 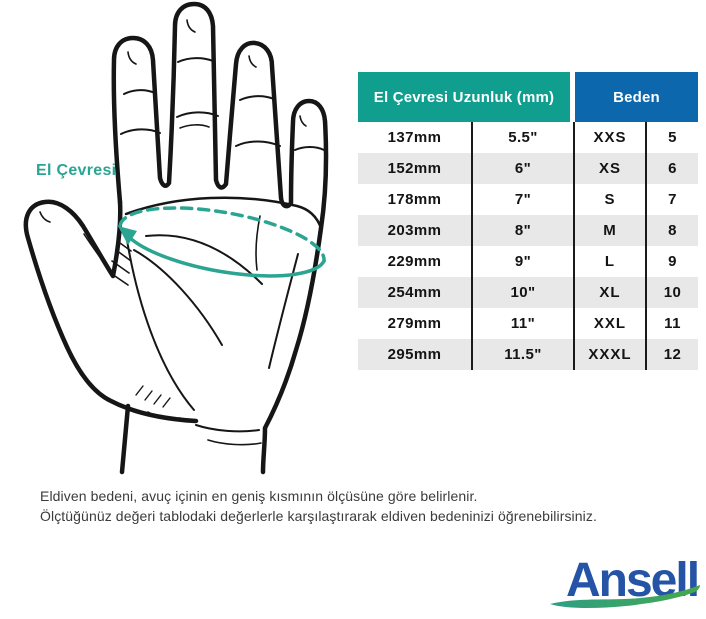 I want to click on cell-mm: 137mm, so click(x=415, y=137).